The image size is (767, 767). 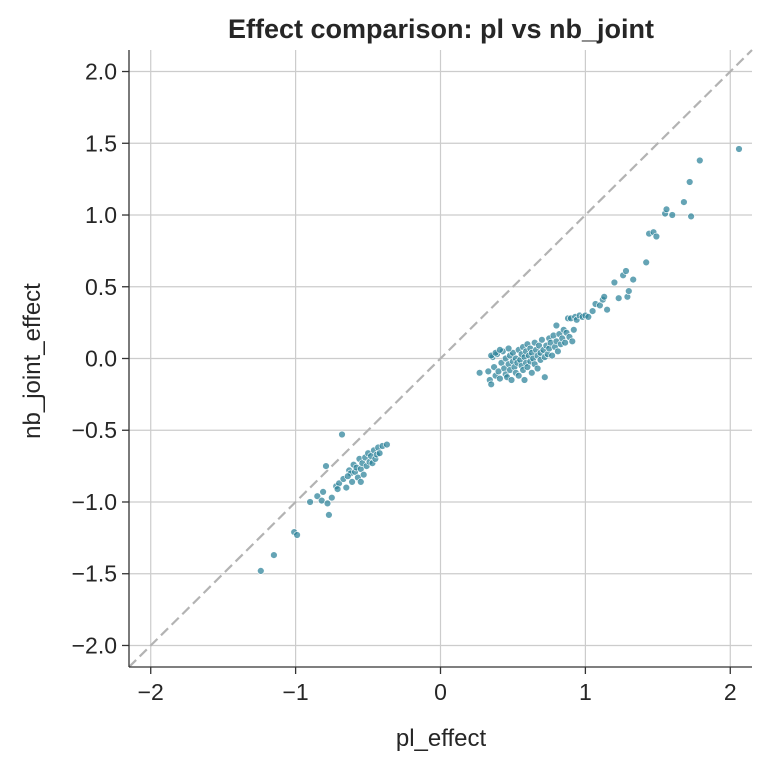 What do you see at coordinates (441, 29) in the screenshot?
I see `chart-title: Effect comparison: pl vs nb_joint` at bounding box center [441, 29].